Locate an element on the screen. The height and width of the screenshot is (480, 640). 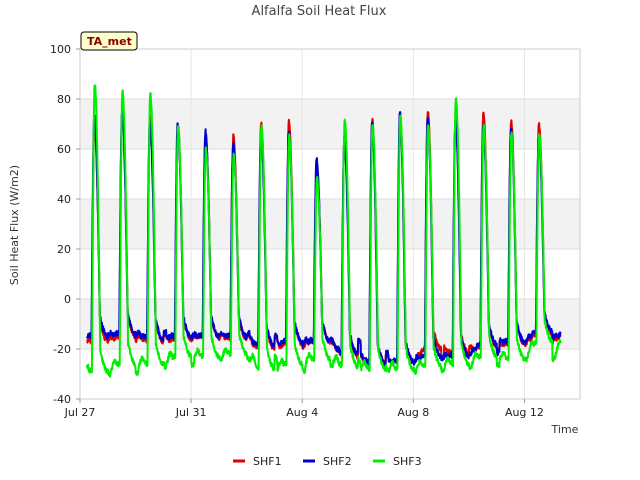
y-tick-label: 100 is located at coordinates (60, 49).